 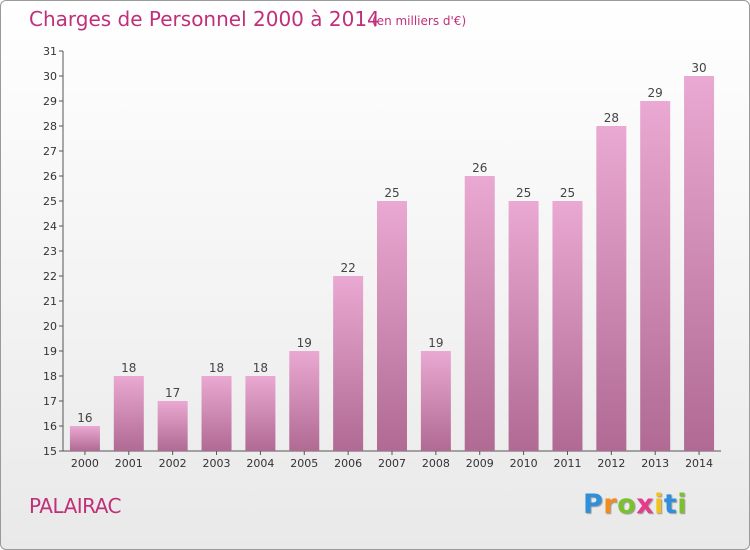 I want to click on y-tick-label: 24, so click(x=50, y=226).